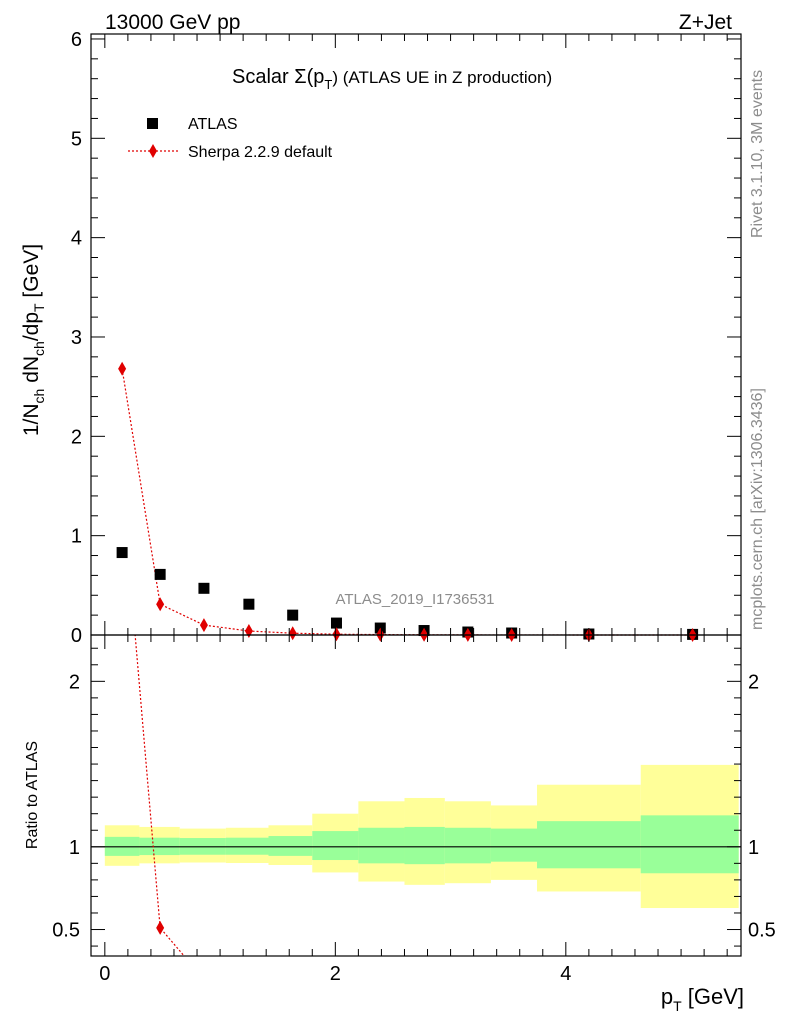 This screenshot has width=786, height=1024. I want to click on x-tick-label-0: 0, so click(104, 974).